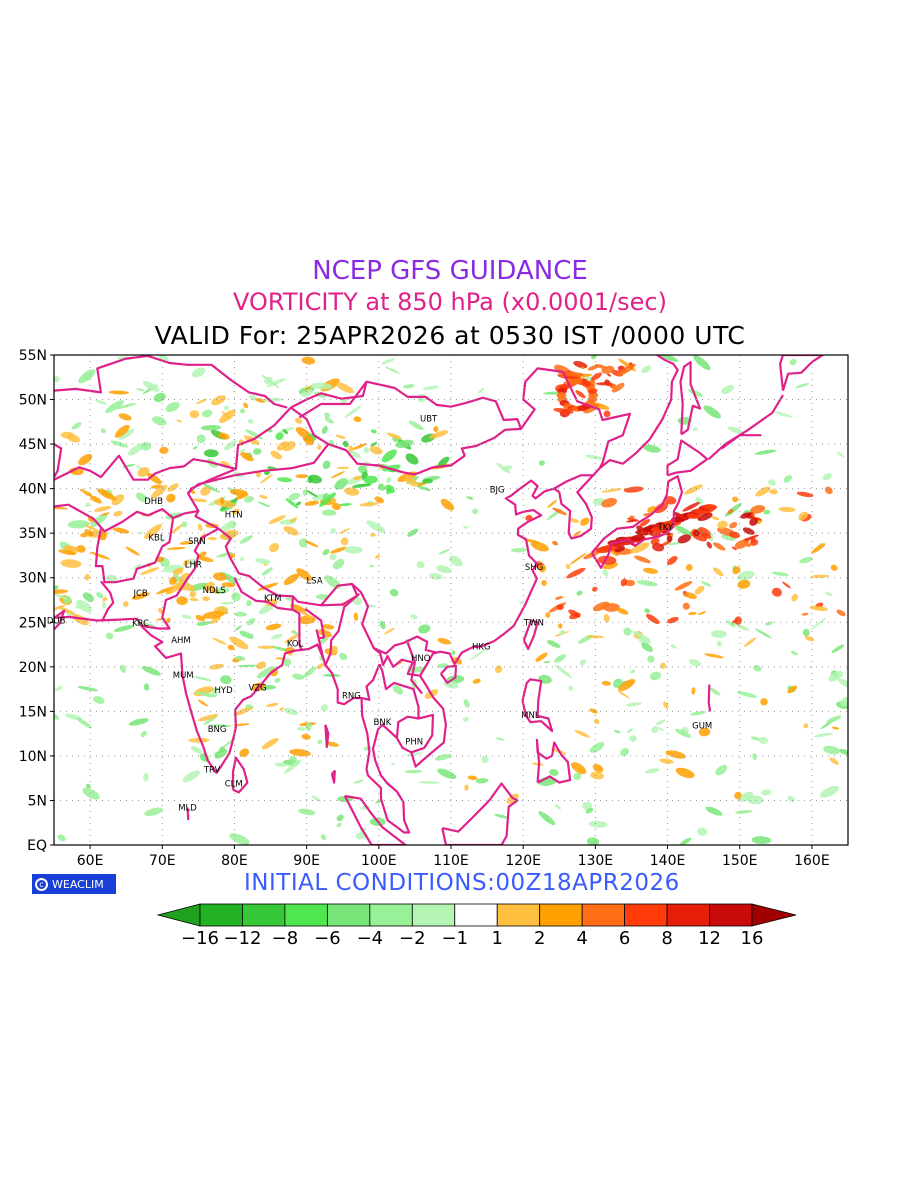 This screenshot has height=1200, width=900. Describe the element at coordinates (412, 938) in the screenshot. I see `colorbar-label: −2` at that location.